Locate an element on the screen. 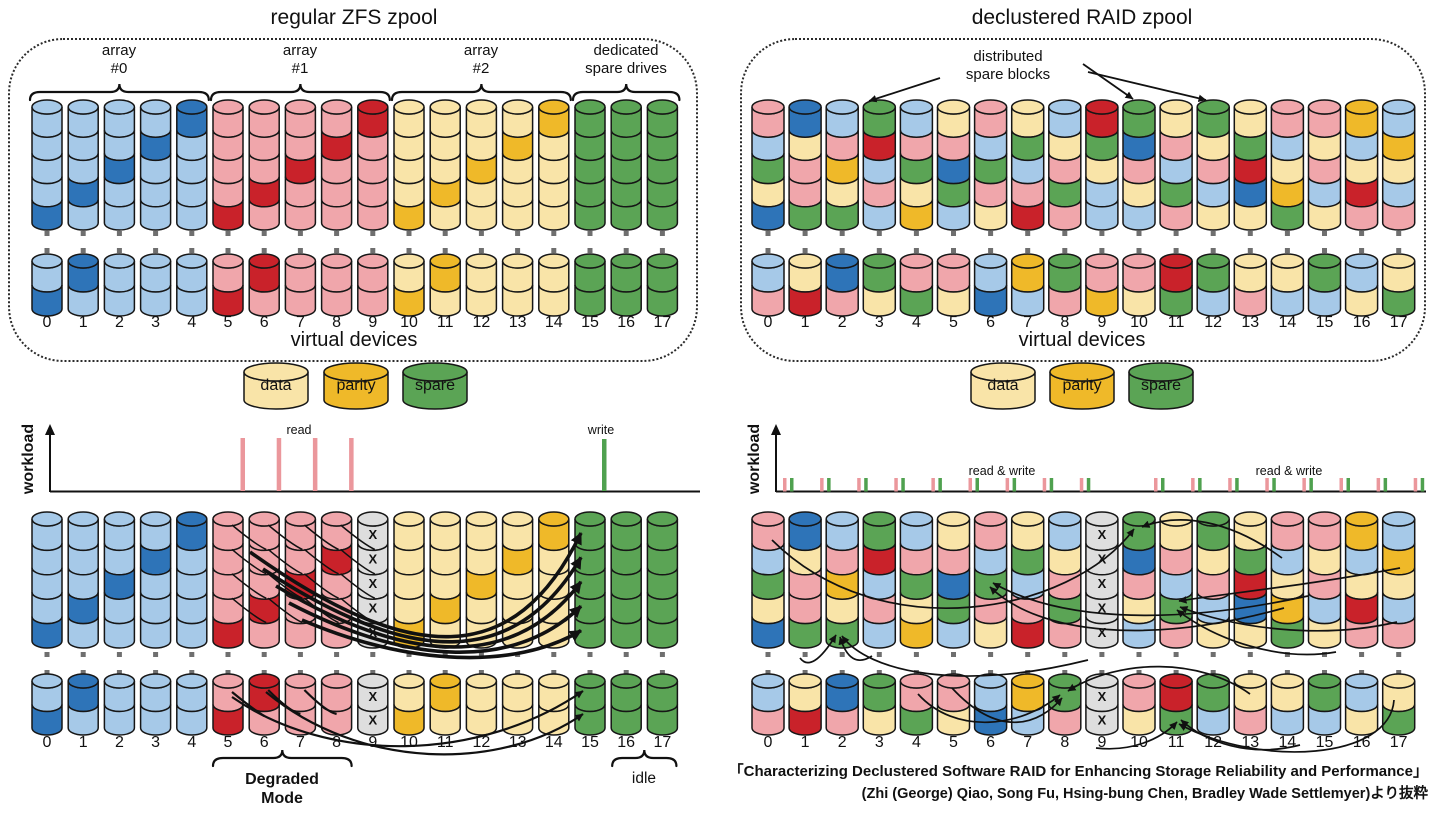 The height and width of the screenshot is (815, 1432). device-number: 5 is located at coordinates (953, 742).